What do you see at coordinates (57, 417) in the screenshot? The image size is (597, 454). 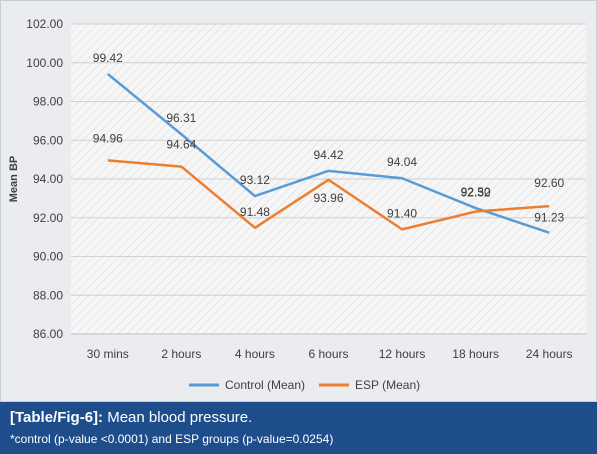 I see `caption-label: [Table/Fig-6]:` at bounding box center [57, 417].